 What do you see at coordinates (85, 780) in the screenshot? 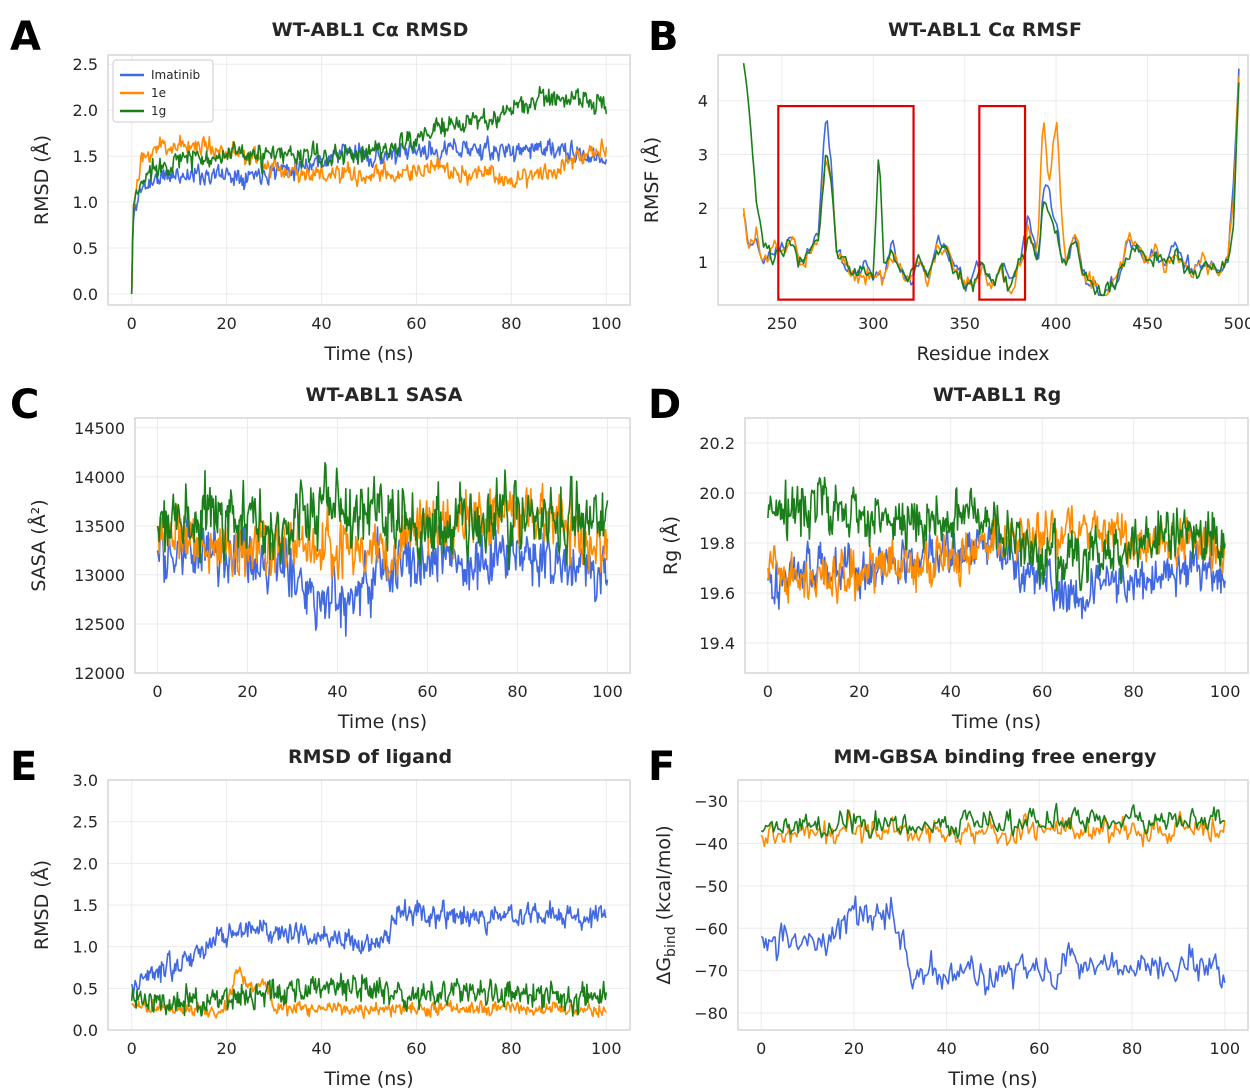
I see `y-tick-label: 3.0` at bounding box center [85, 780].